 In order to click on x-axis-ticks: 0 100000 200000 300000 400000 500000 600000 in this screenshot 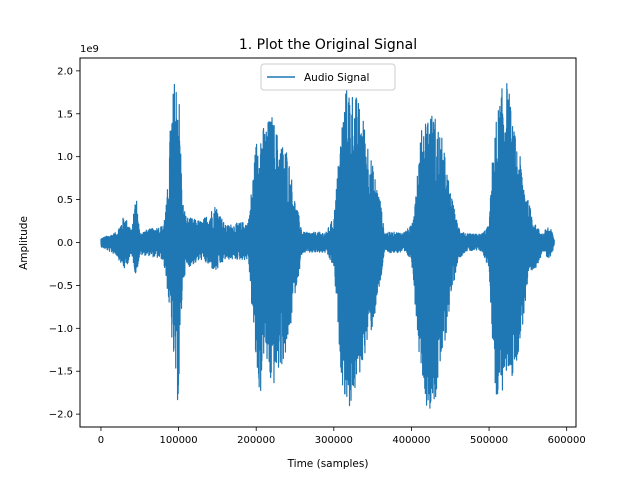, I will do `click(342, 436)`.